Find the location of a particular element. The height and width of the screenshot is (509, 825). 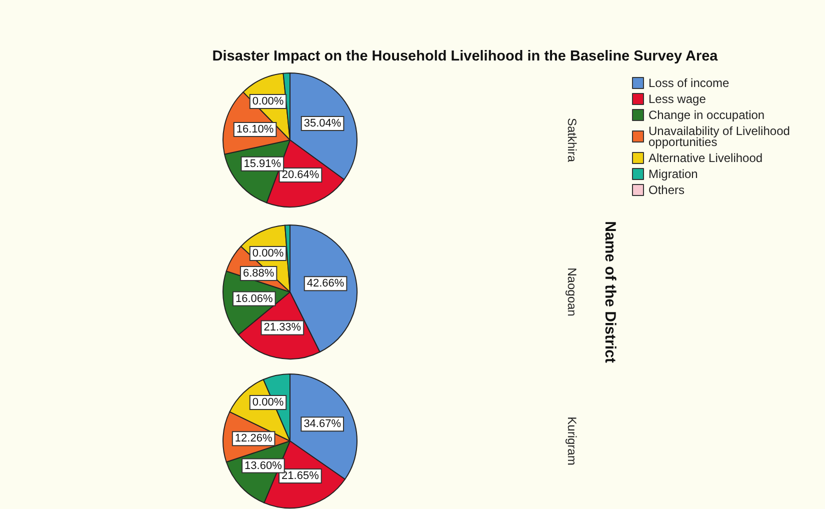

data-label: 21.33% is located at coordinates (283, 328).